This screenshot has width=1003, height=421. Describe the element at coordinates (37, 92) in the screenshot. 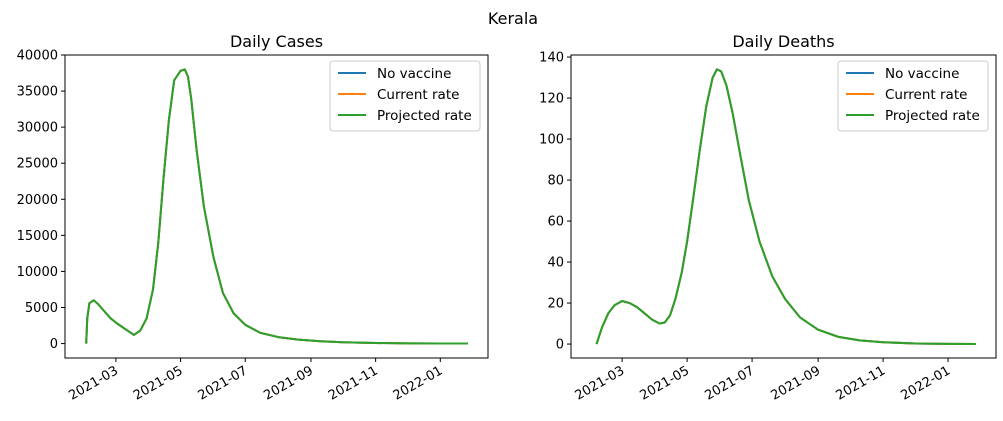

I see `y-tick-label: 35000` at that location.